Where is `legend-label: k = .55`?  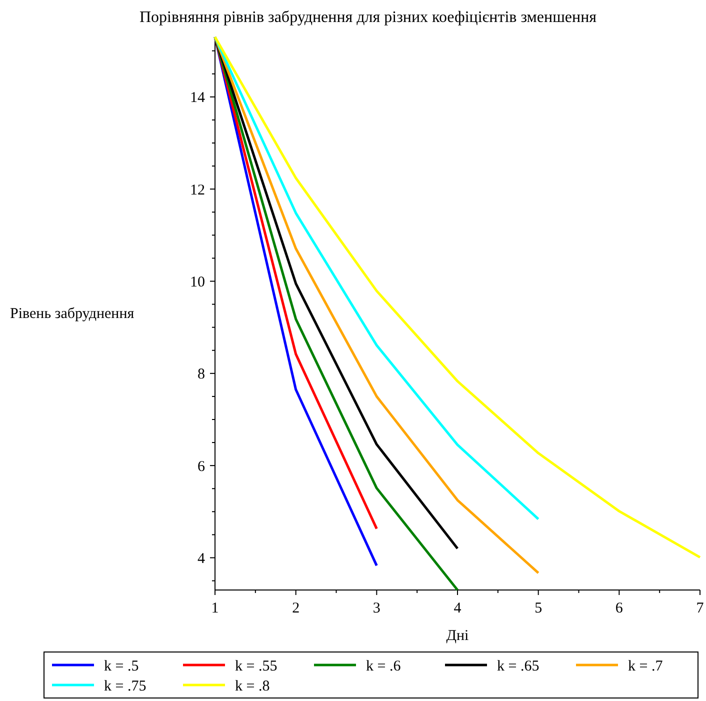
legend-label: k = .55 is located at coordinates (256, 666).